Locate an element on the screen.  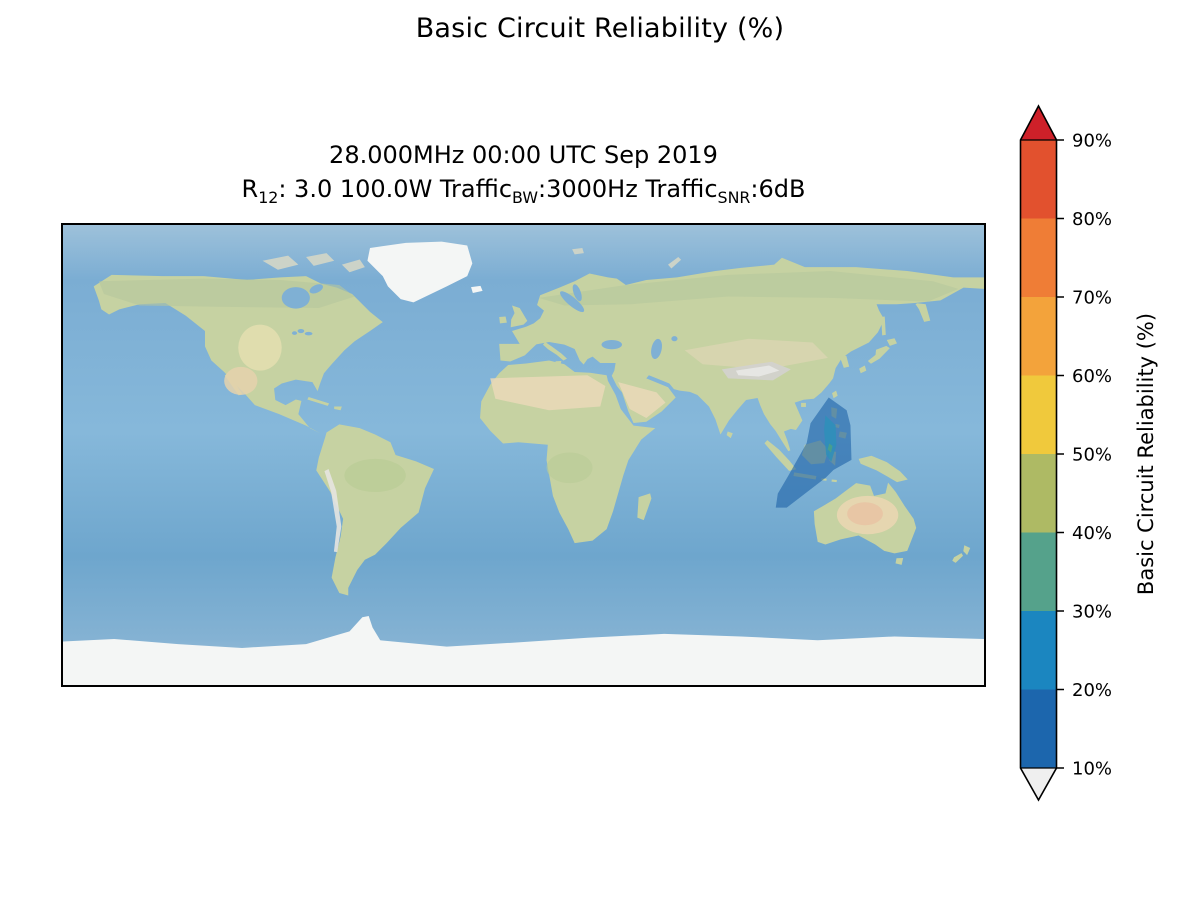
snow-himalaya is located at coordinates (757, 371).